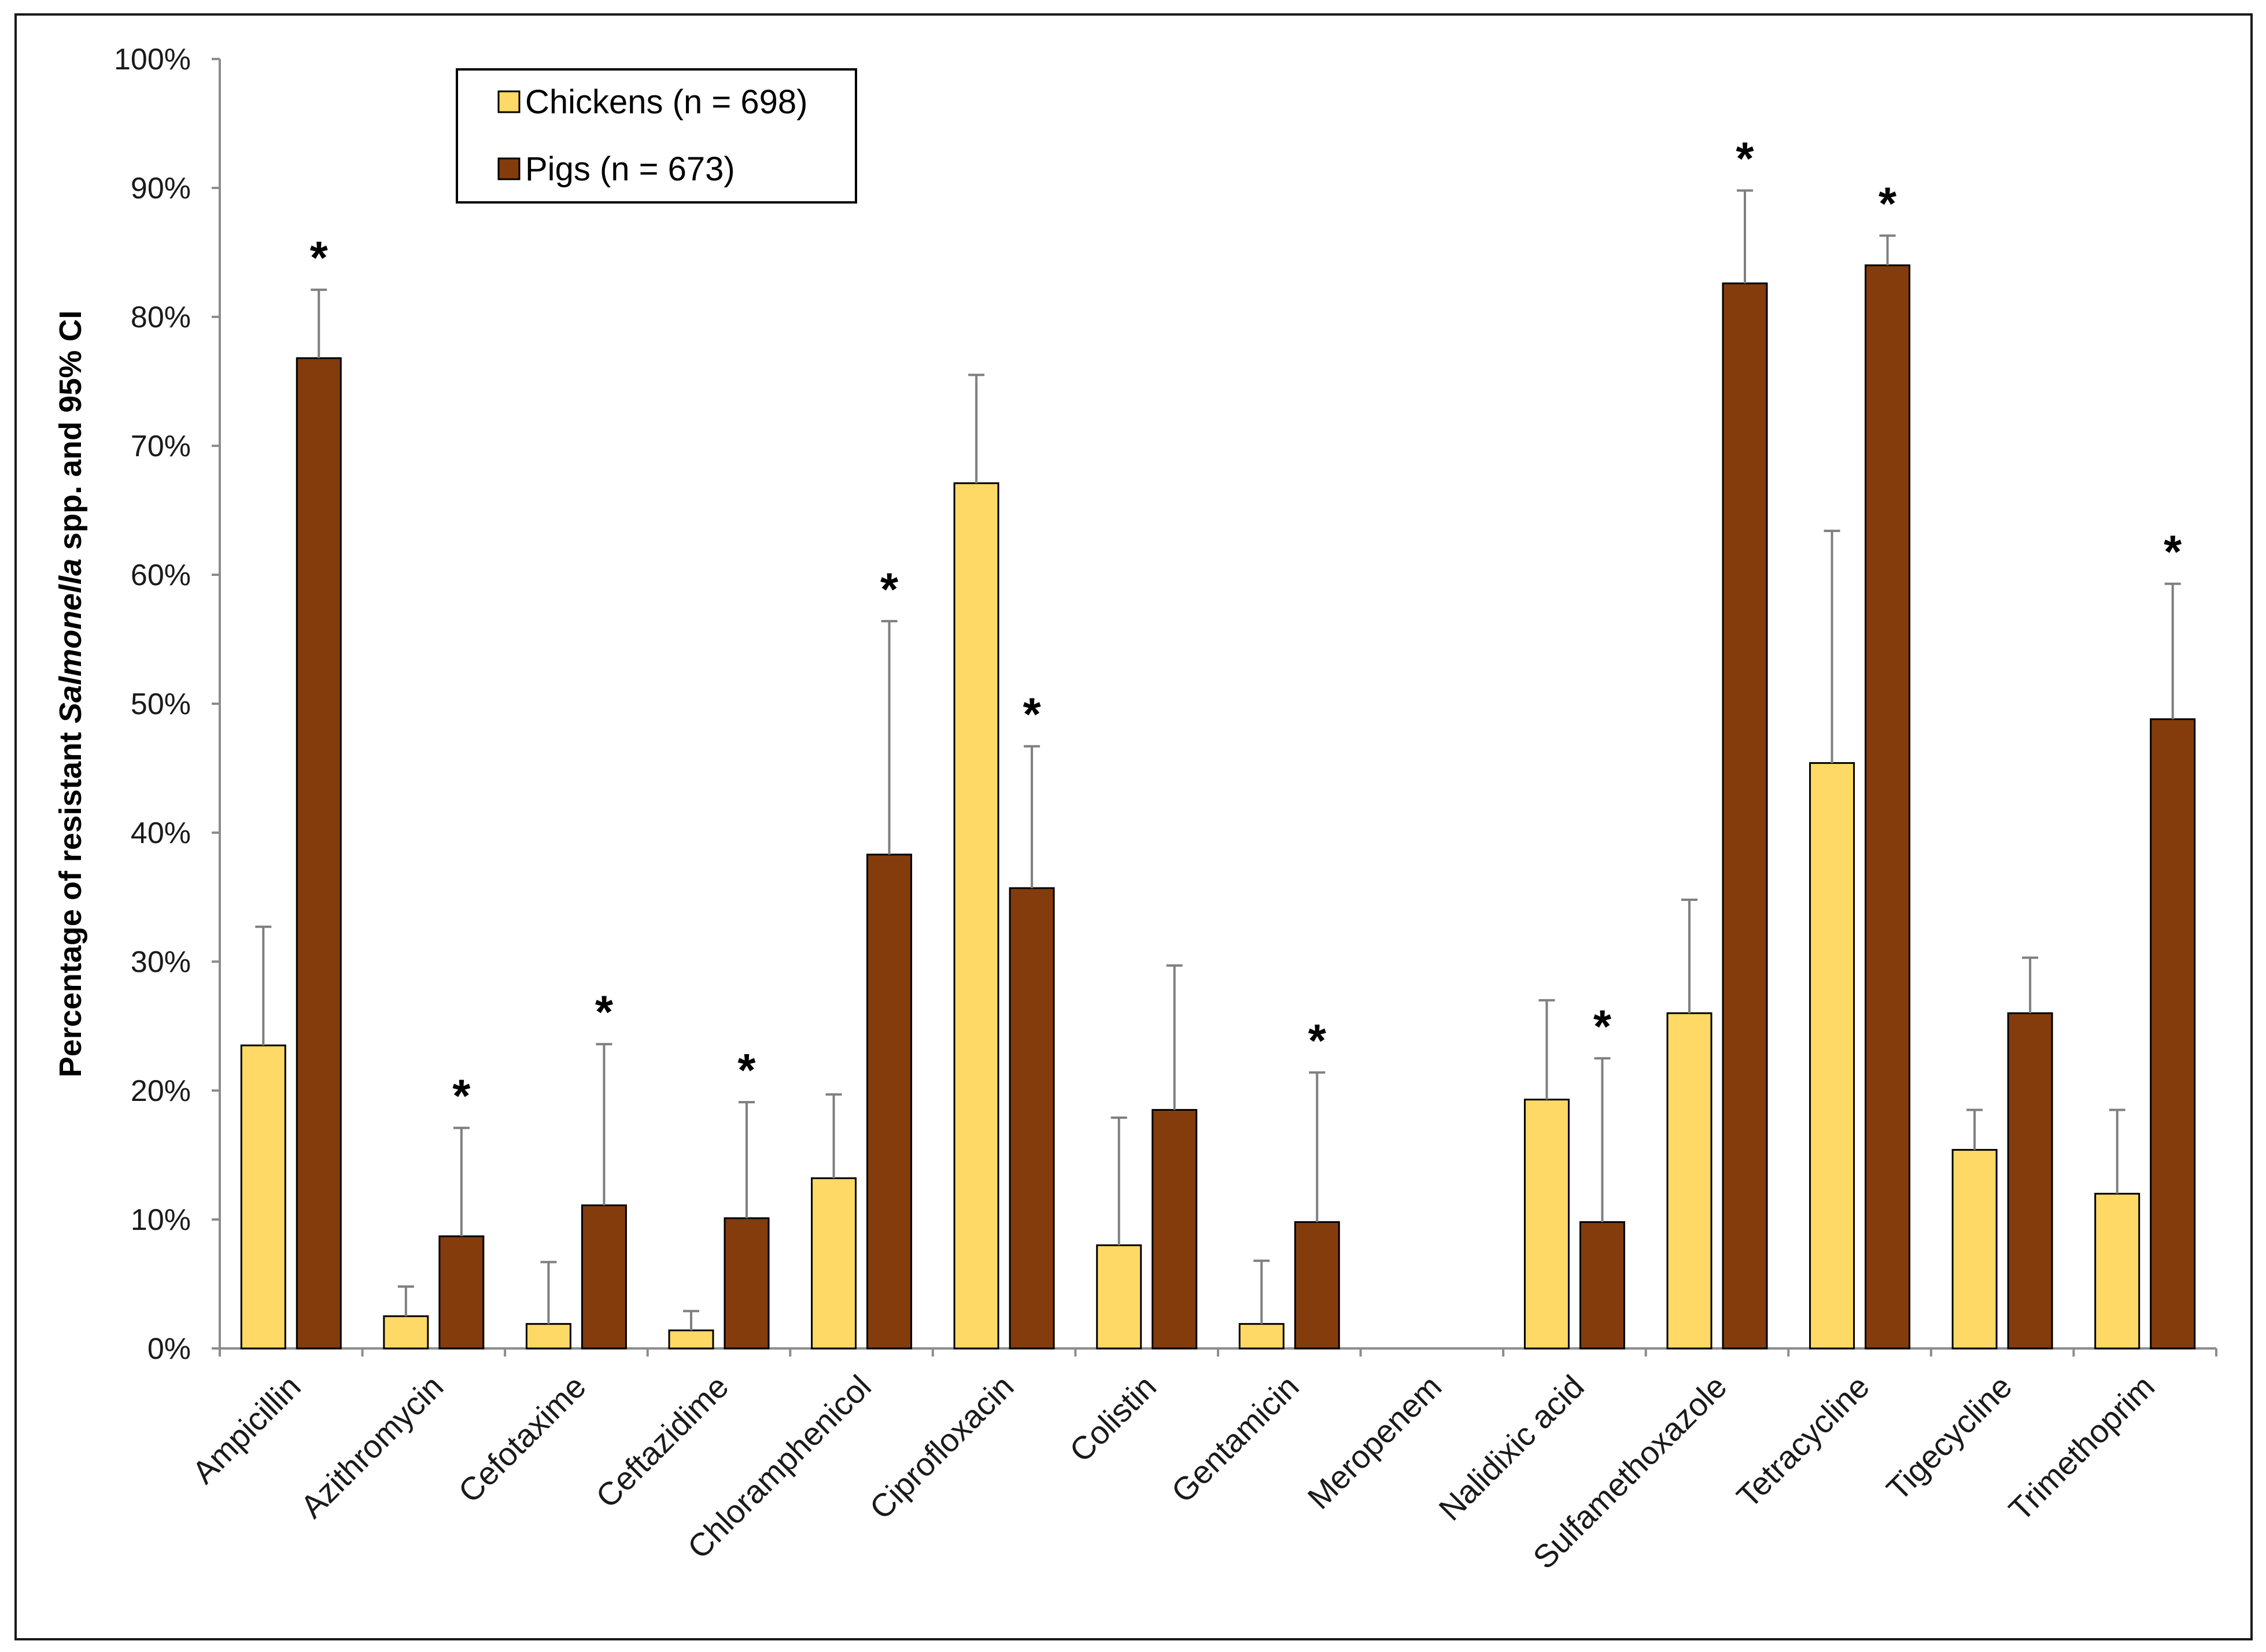  I want to click on y-tick-label: 20%, so click(161, 1091).